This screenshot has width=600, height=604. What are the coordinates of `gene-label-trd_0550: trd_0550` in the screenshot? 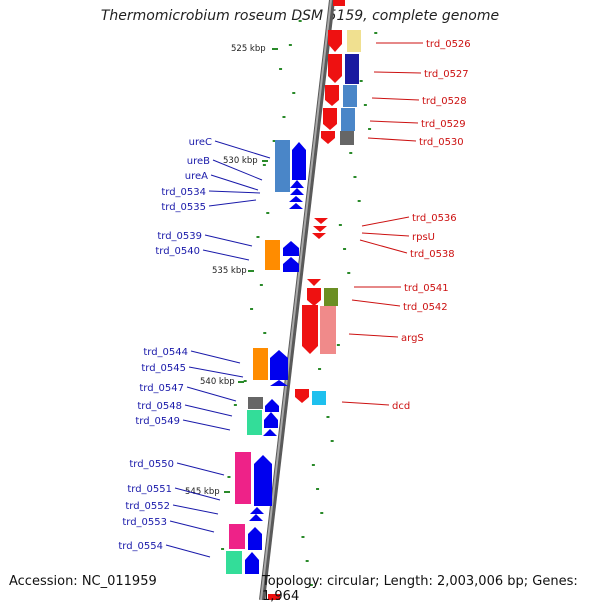 It's located at (151, 464).